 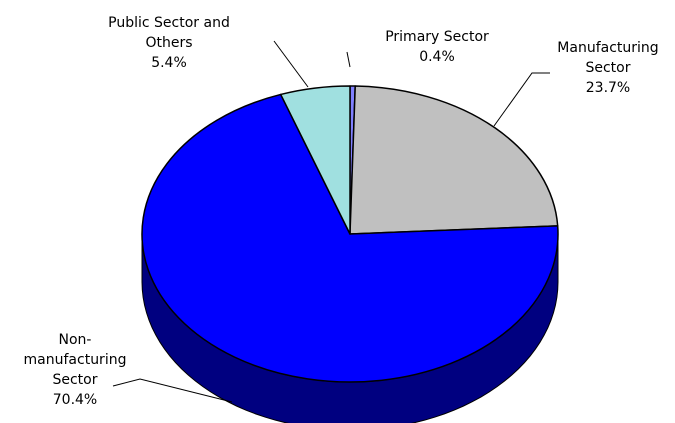 I want to click on slice-label-primary-sector: Primary Sector 0.4%, so click(x=437, y=47).